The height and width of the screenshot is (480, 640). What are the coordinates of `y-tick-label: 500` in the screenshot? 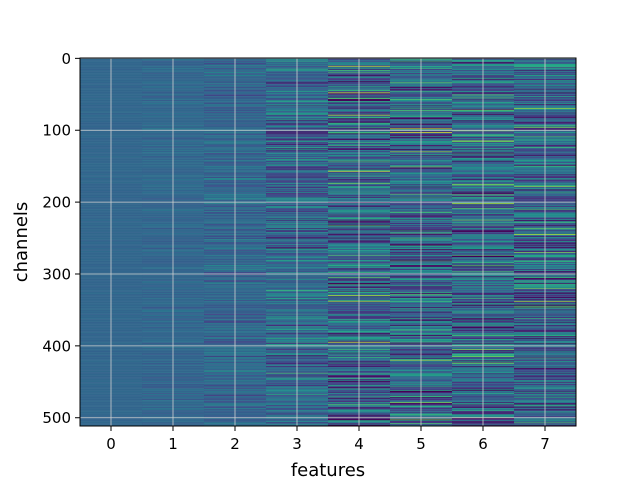 It's located at (56, 418).